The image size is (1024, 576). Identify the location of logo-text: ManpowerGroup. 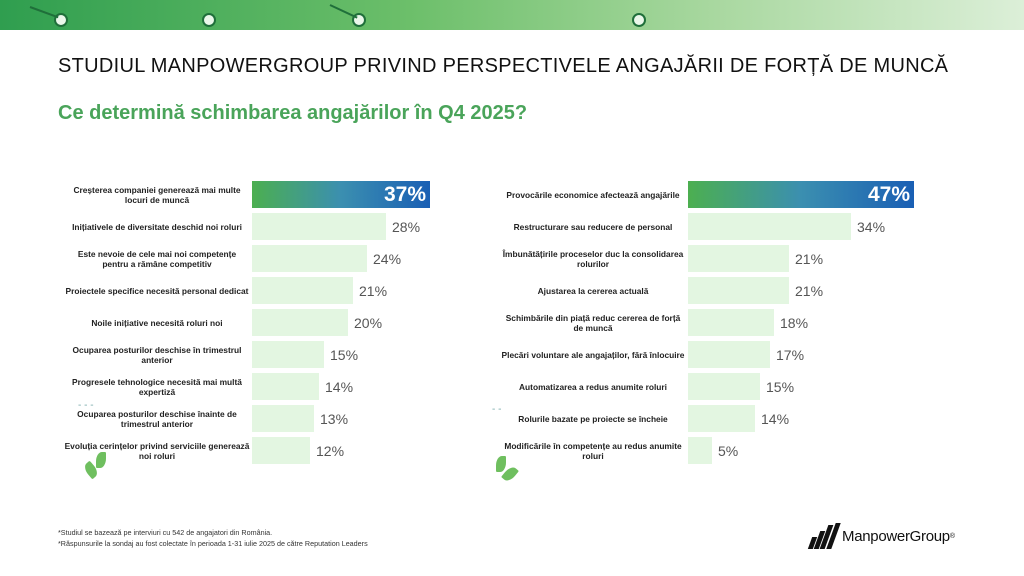
(896, 536).